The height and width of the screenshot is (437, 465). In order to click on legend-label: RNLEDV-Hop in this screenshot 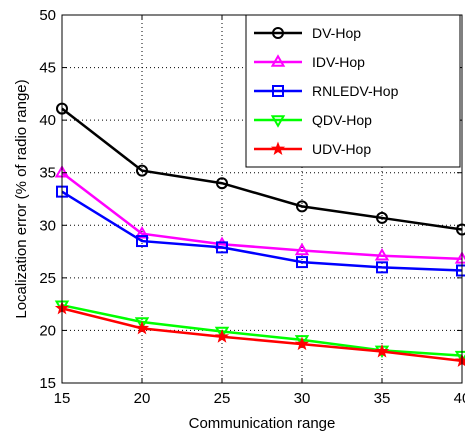, I will do `click(355, 91)`.